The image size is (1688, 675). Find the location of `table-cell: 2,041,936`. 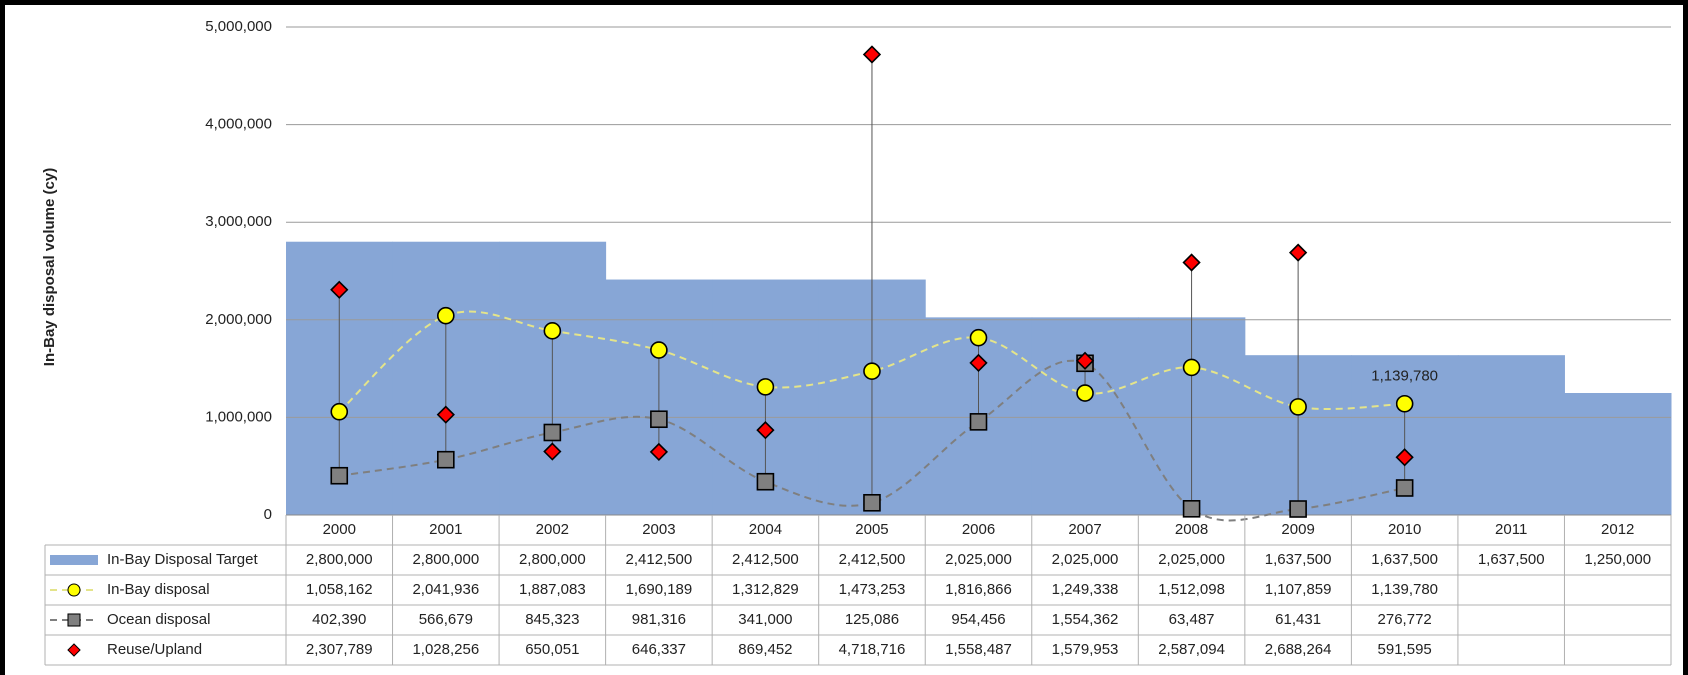

table-cell: 2,041,936 is located at coordinates (445, 589).